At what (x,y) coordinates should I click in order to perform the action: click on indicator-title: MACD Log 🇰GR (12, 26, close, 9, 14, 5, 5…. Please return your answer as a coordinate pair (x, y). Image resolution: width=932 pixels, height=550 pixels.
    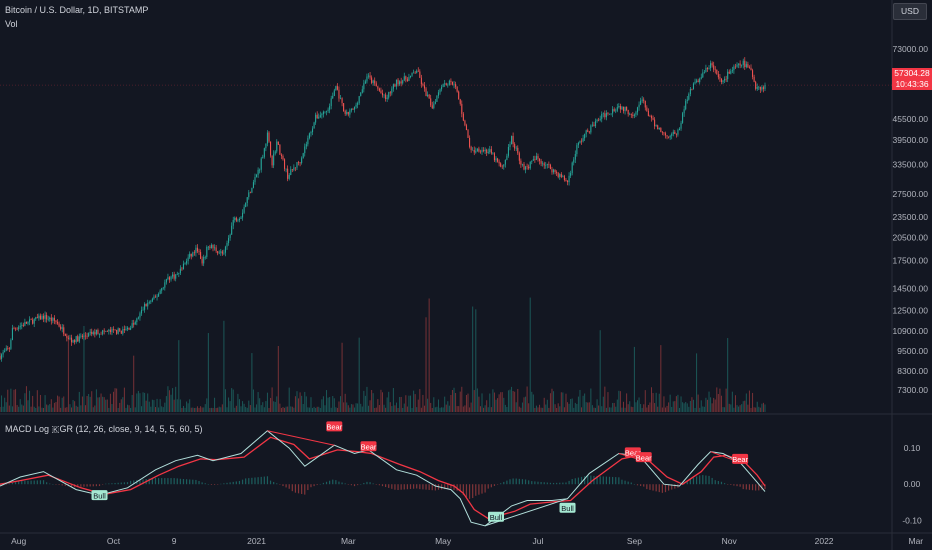
    Looking at the image, I should click on (104, 429).